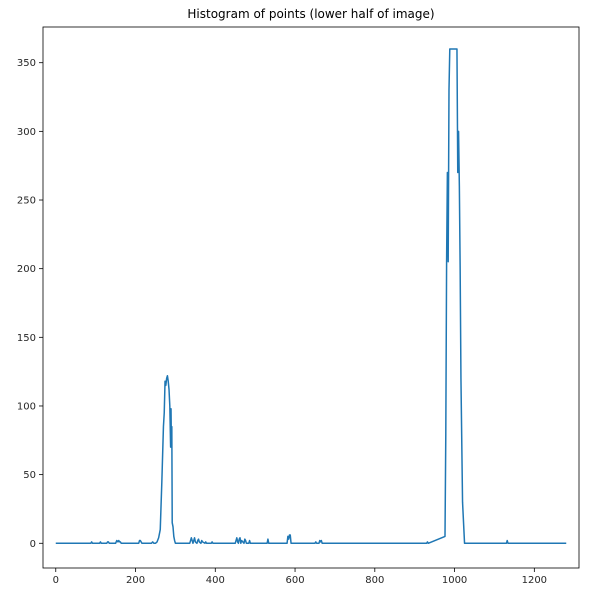 The image size is (602, 590). Describe the element at coordinates (30, 304) in the screenshot. I see `y-axis: 0 50 100 150 200 250 300 350` at that location.